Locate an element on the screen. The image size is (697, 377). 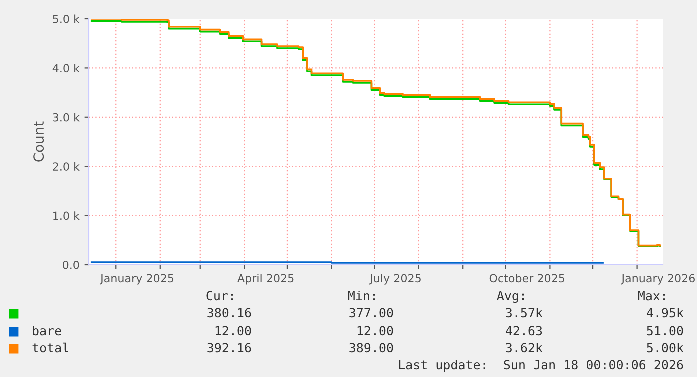
legend-label: bare is located at coordinates (47, 331).